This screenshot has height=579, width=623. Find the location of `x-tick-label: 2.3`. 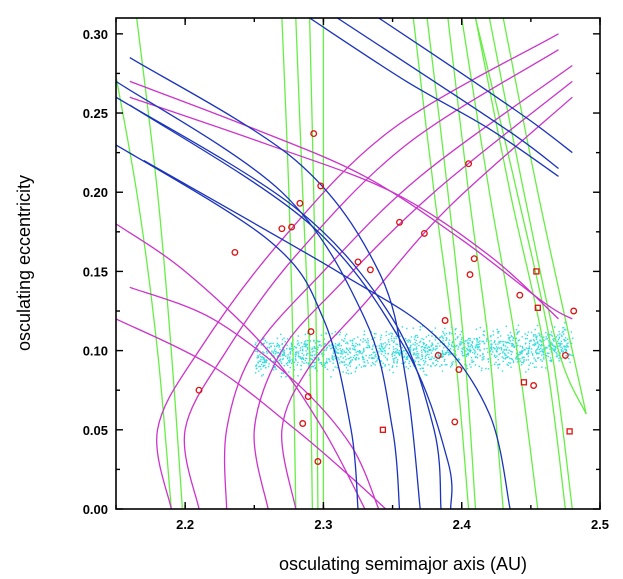

x-tick-label: 2.3 is located at coordinates (323, 524).